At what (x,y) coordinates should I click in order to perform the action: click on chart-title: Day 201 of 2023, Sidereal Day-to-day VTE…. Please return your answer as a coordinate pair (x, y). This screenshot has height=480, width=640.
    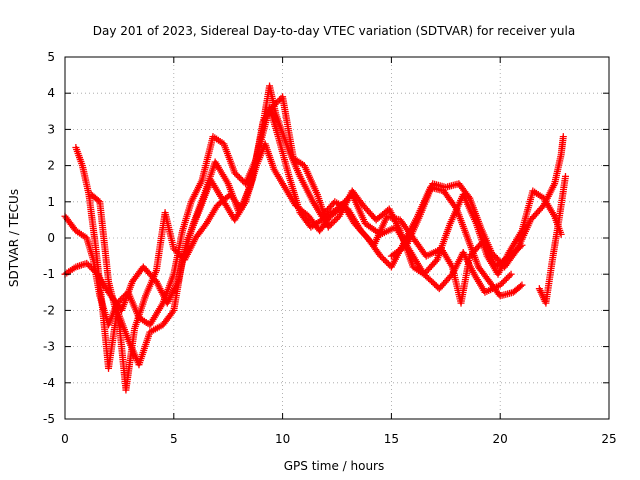
    Looking at the image, I should click on (334, 31).